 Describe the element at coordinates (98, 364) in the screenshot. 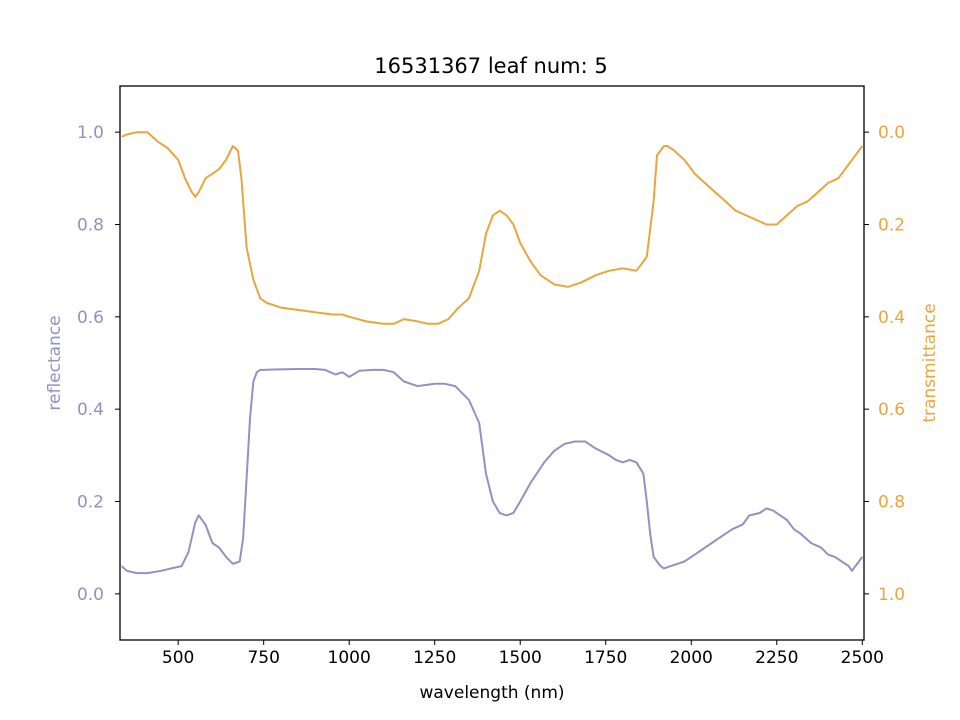

I see `left-y-axis: 0.0 0.2 0.4 0.6 0.8 1.0` at that location.